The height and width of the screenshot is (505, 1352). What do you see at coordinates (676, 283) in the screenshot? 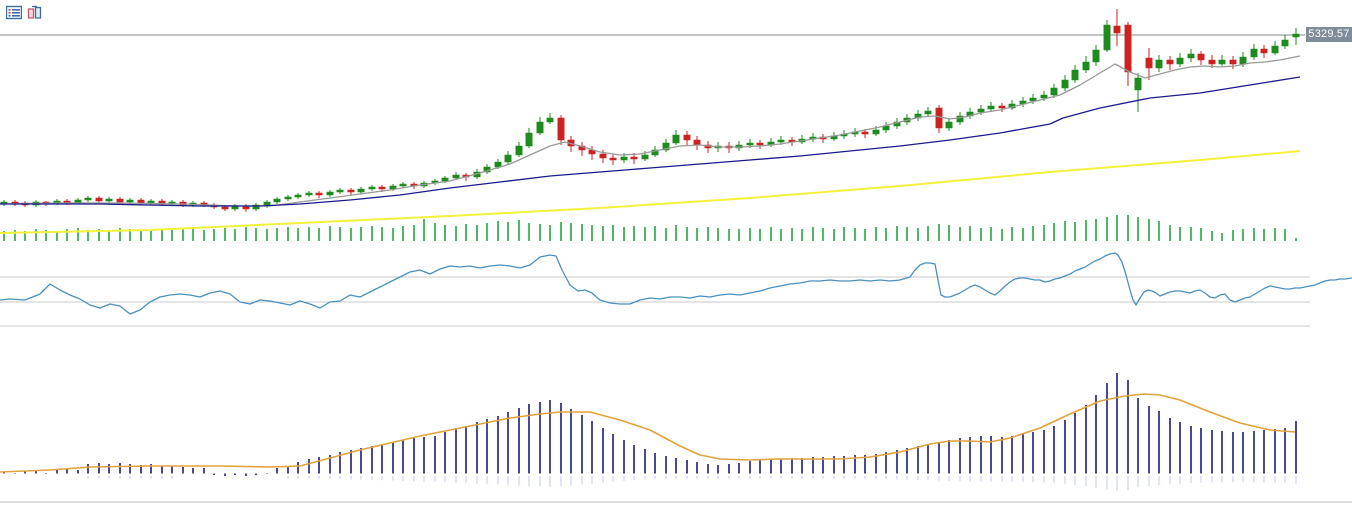
I see `oscillator-line` at bounding box center [676, 283].